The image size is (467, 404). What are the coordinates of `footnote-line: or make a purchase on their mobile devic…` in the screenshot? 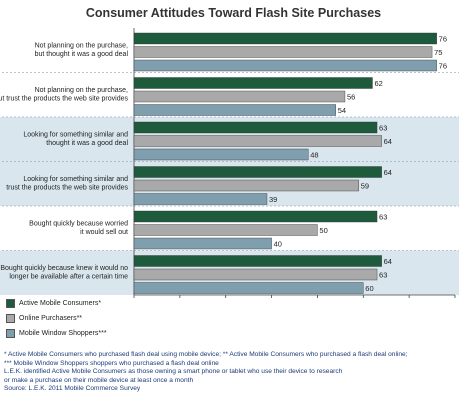 It's located at (99, 380).